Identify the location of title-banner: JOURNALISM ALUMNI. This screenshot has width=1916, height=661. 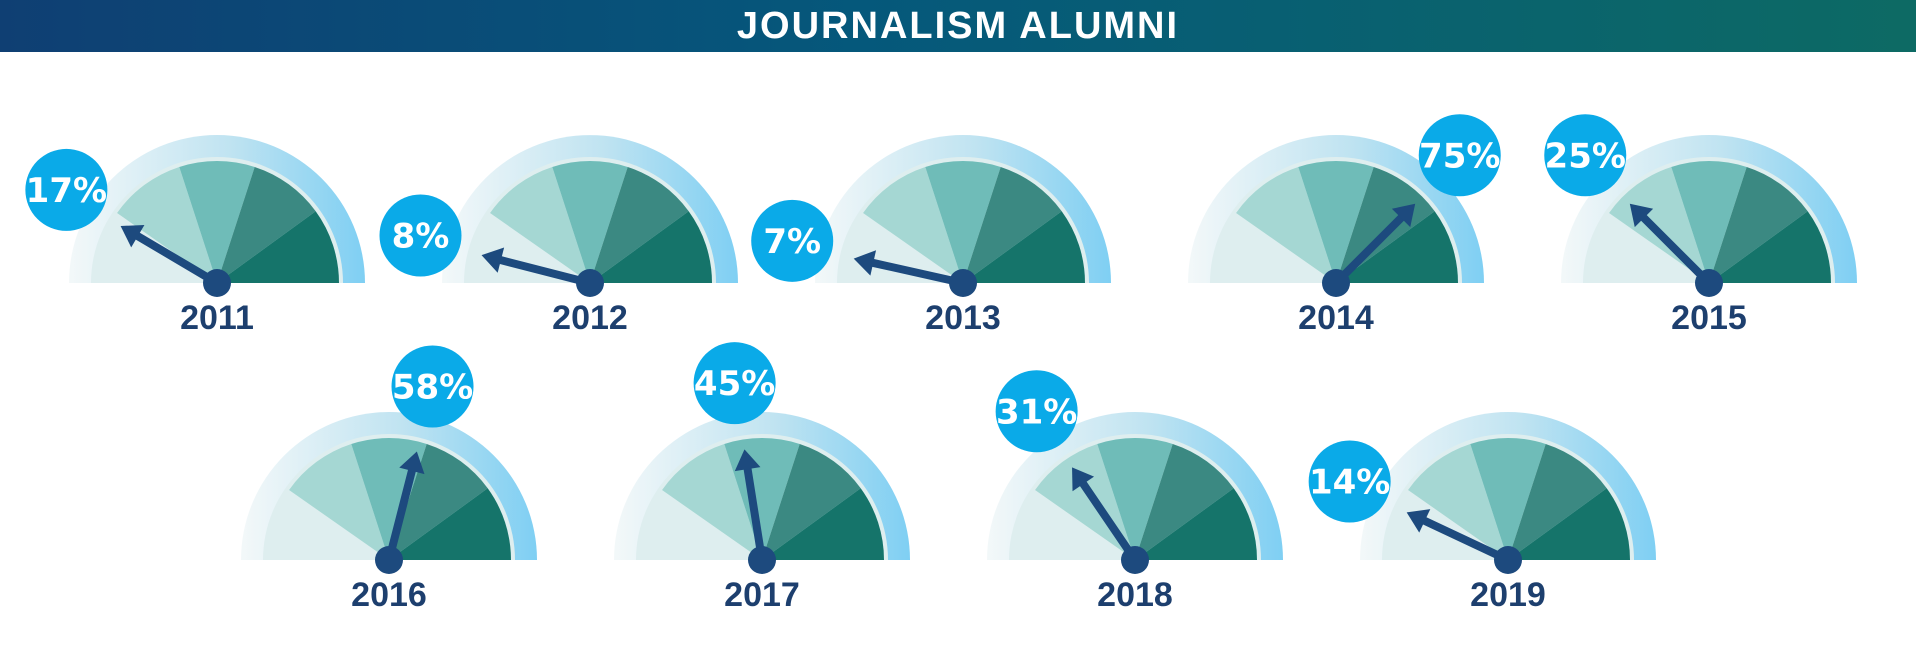
(958, 26).